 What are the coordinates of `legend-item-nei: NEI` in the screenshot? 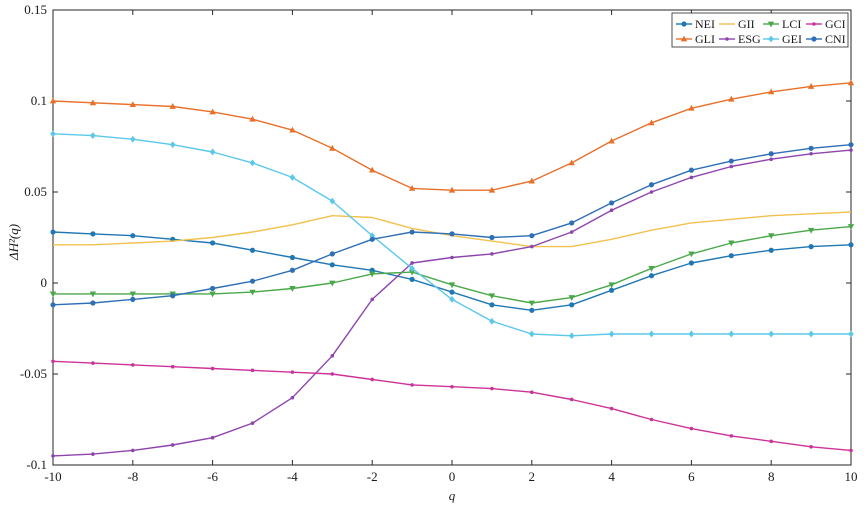 It's located at (695, 24).